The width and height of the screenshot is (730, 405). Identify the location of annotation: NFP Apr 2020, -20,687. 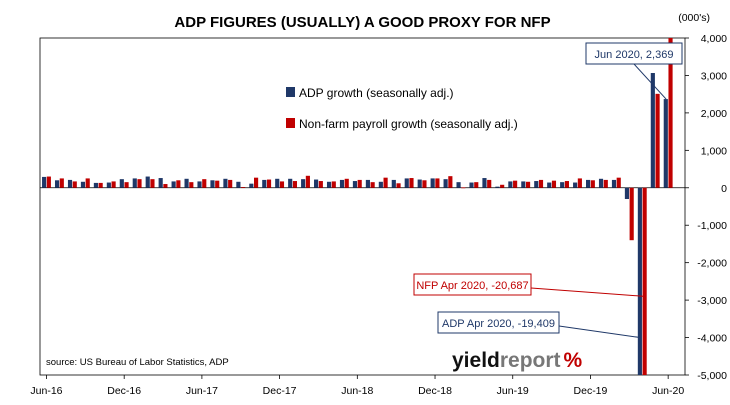
(529, 285).